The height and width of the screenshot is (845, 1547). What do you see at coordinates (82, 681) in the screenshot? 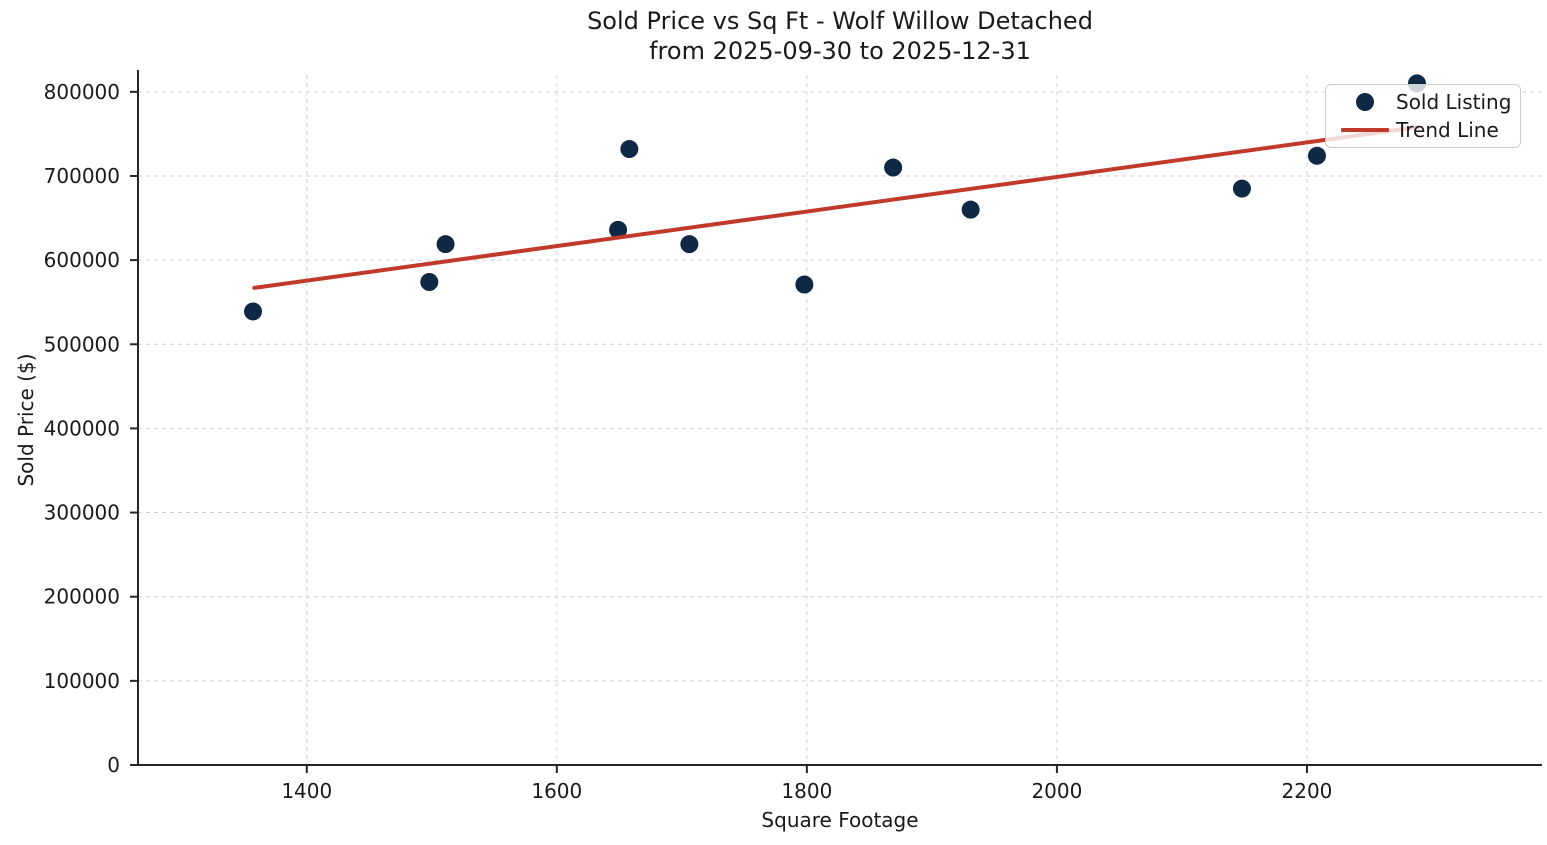
I see `y-tick-label: 100000` at bounding box center [82, 681].